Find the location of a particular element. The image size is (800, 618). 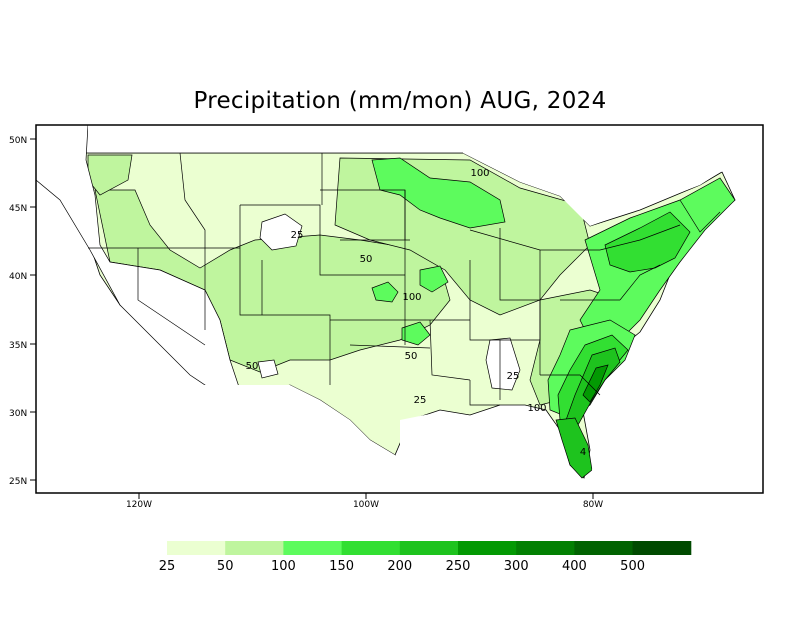

region-mexico is located at coordinates (300, 439).